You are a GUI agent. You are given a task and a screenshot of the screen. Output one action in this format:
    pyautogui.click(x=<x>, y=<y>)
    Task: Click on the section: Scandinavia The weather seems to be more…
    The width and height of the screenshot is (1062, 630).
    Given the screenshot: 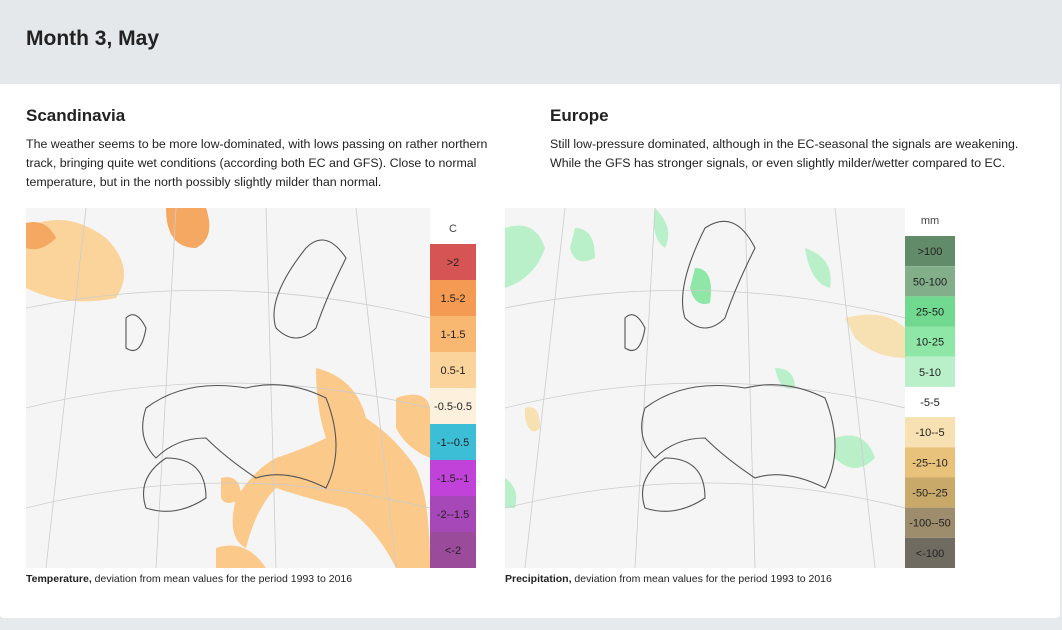 What is the action you would take?
    pyautogui.click(x=266, y=149)
    